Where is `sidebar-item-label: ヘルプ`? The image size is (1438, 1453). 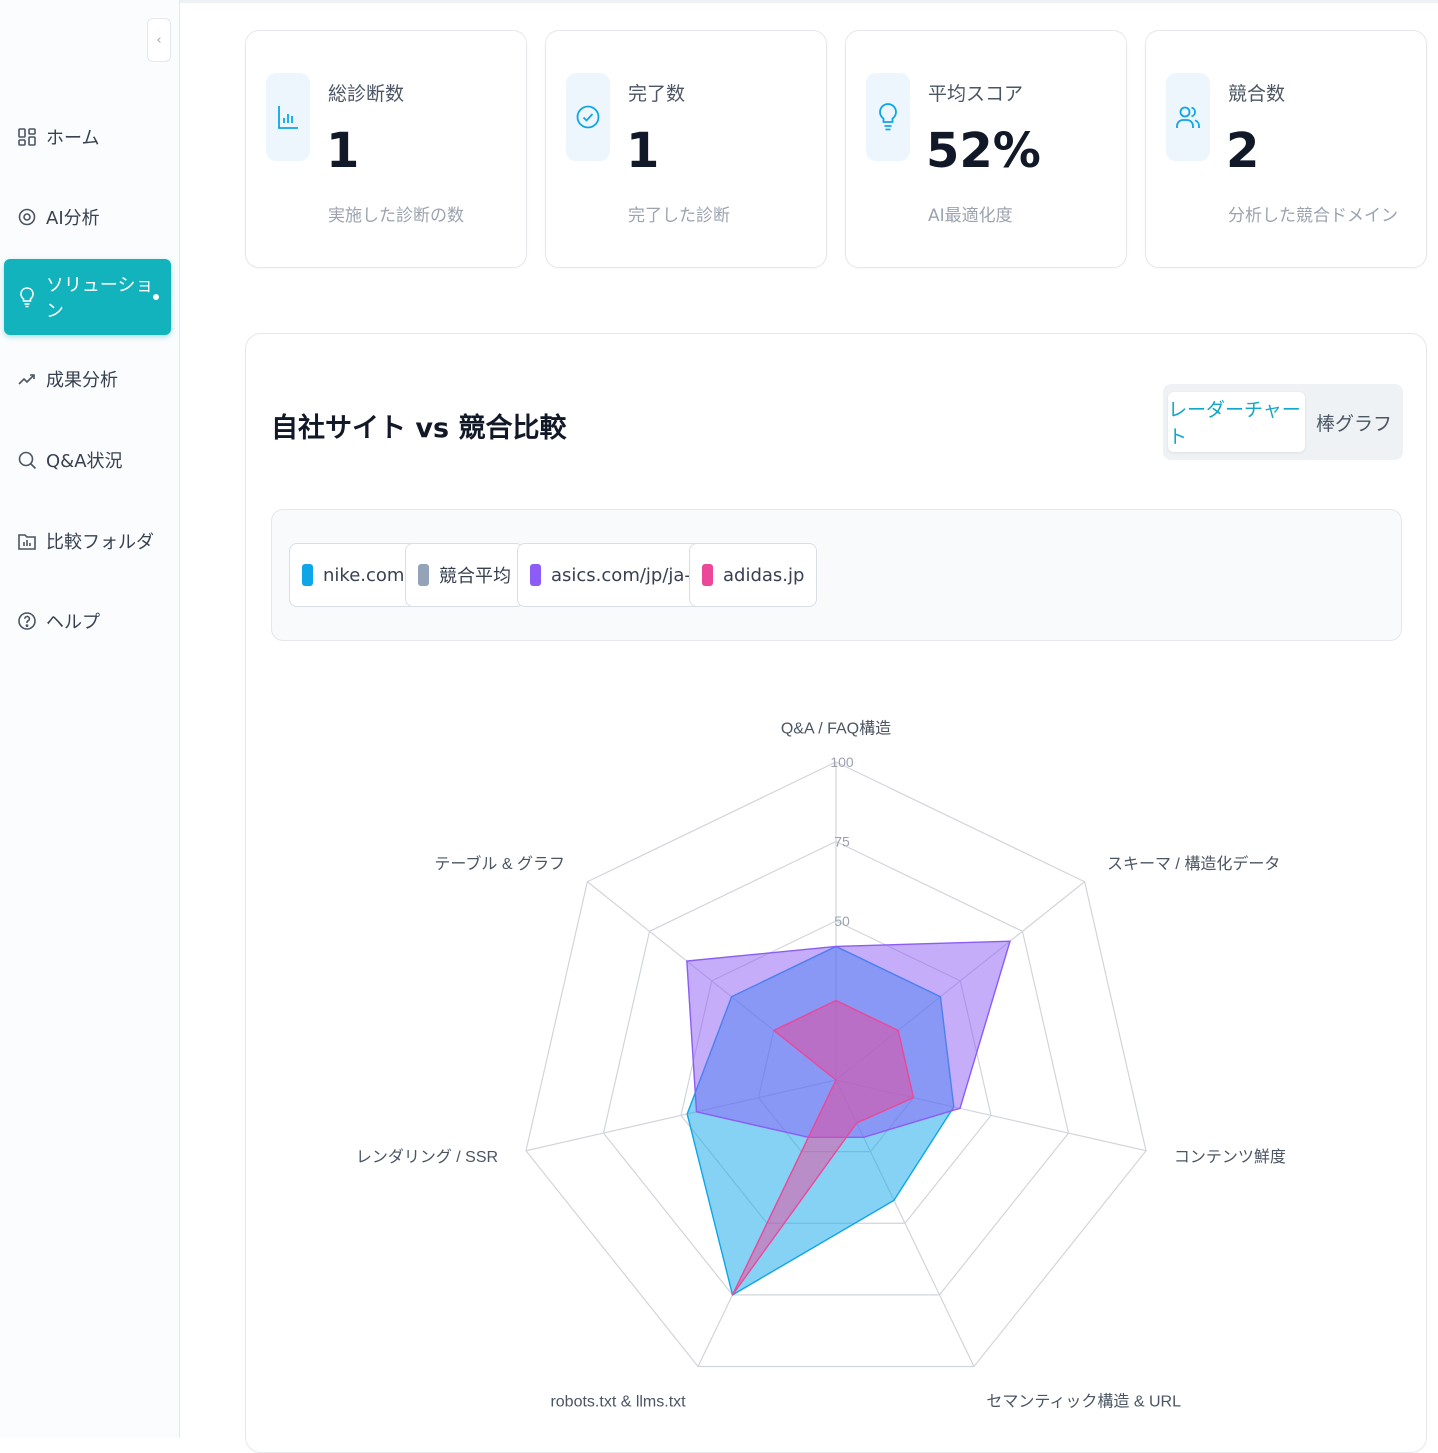
sidebar-item-label: ヘルプ is located at coordinates (73, 622).